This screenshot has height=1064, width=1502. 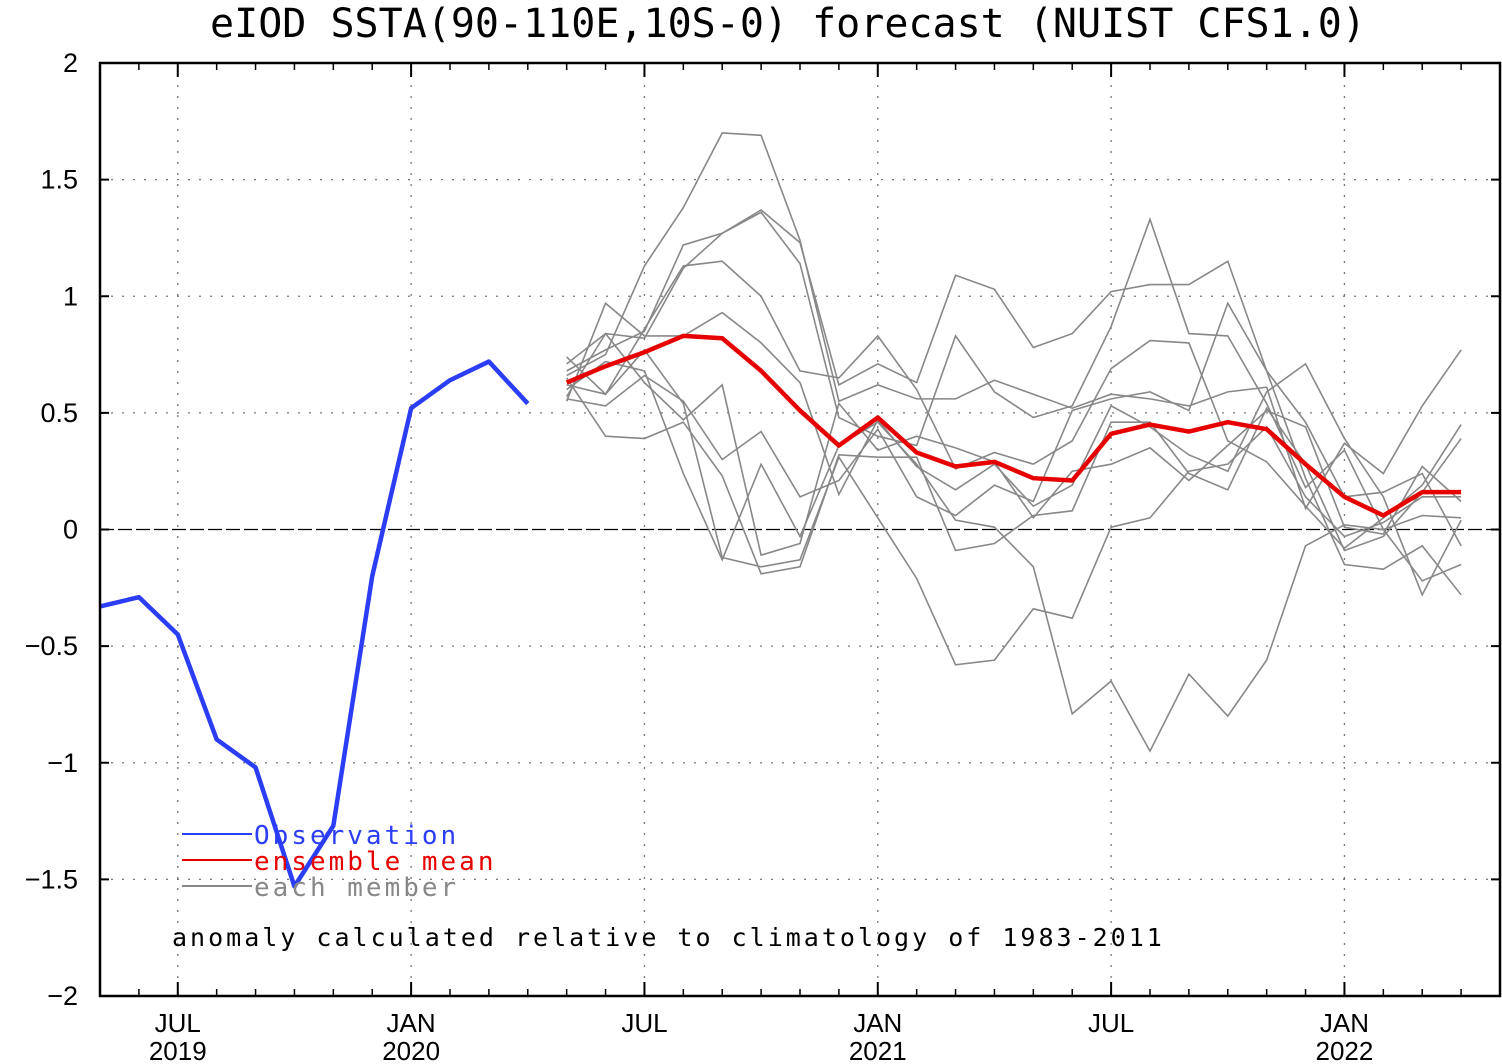 What do you see at coordinates (1345, 1050) in the screenshot?
I see `x-tick-year: 2022` at bounding box center [1345, 1050].